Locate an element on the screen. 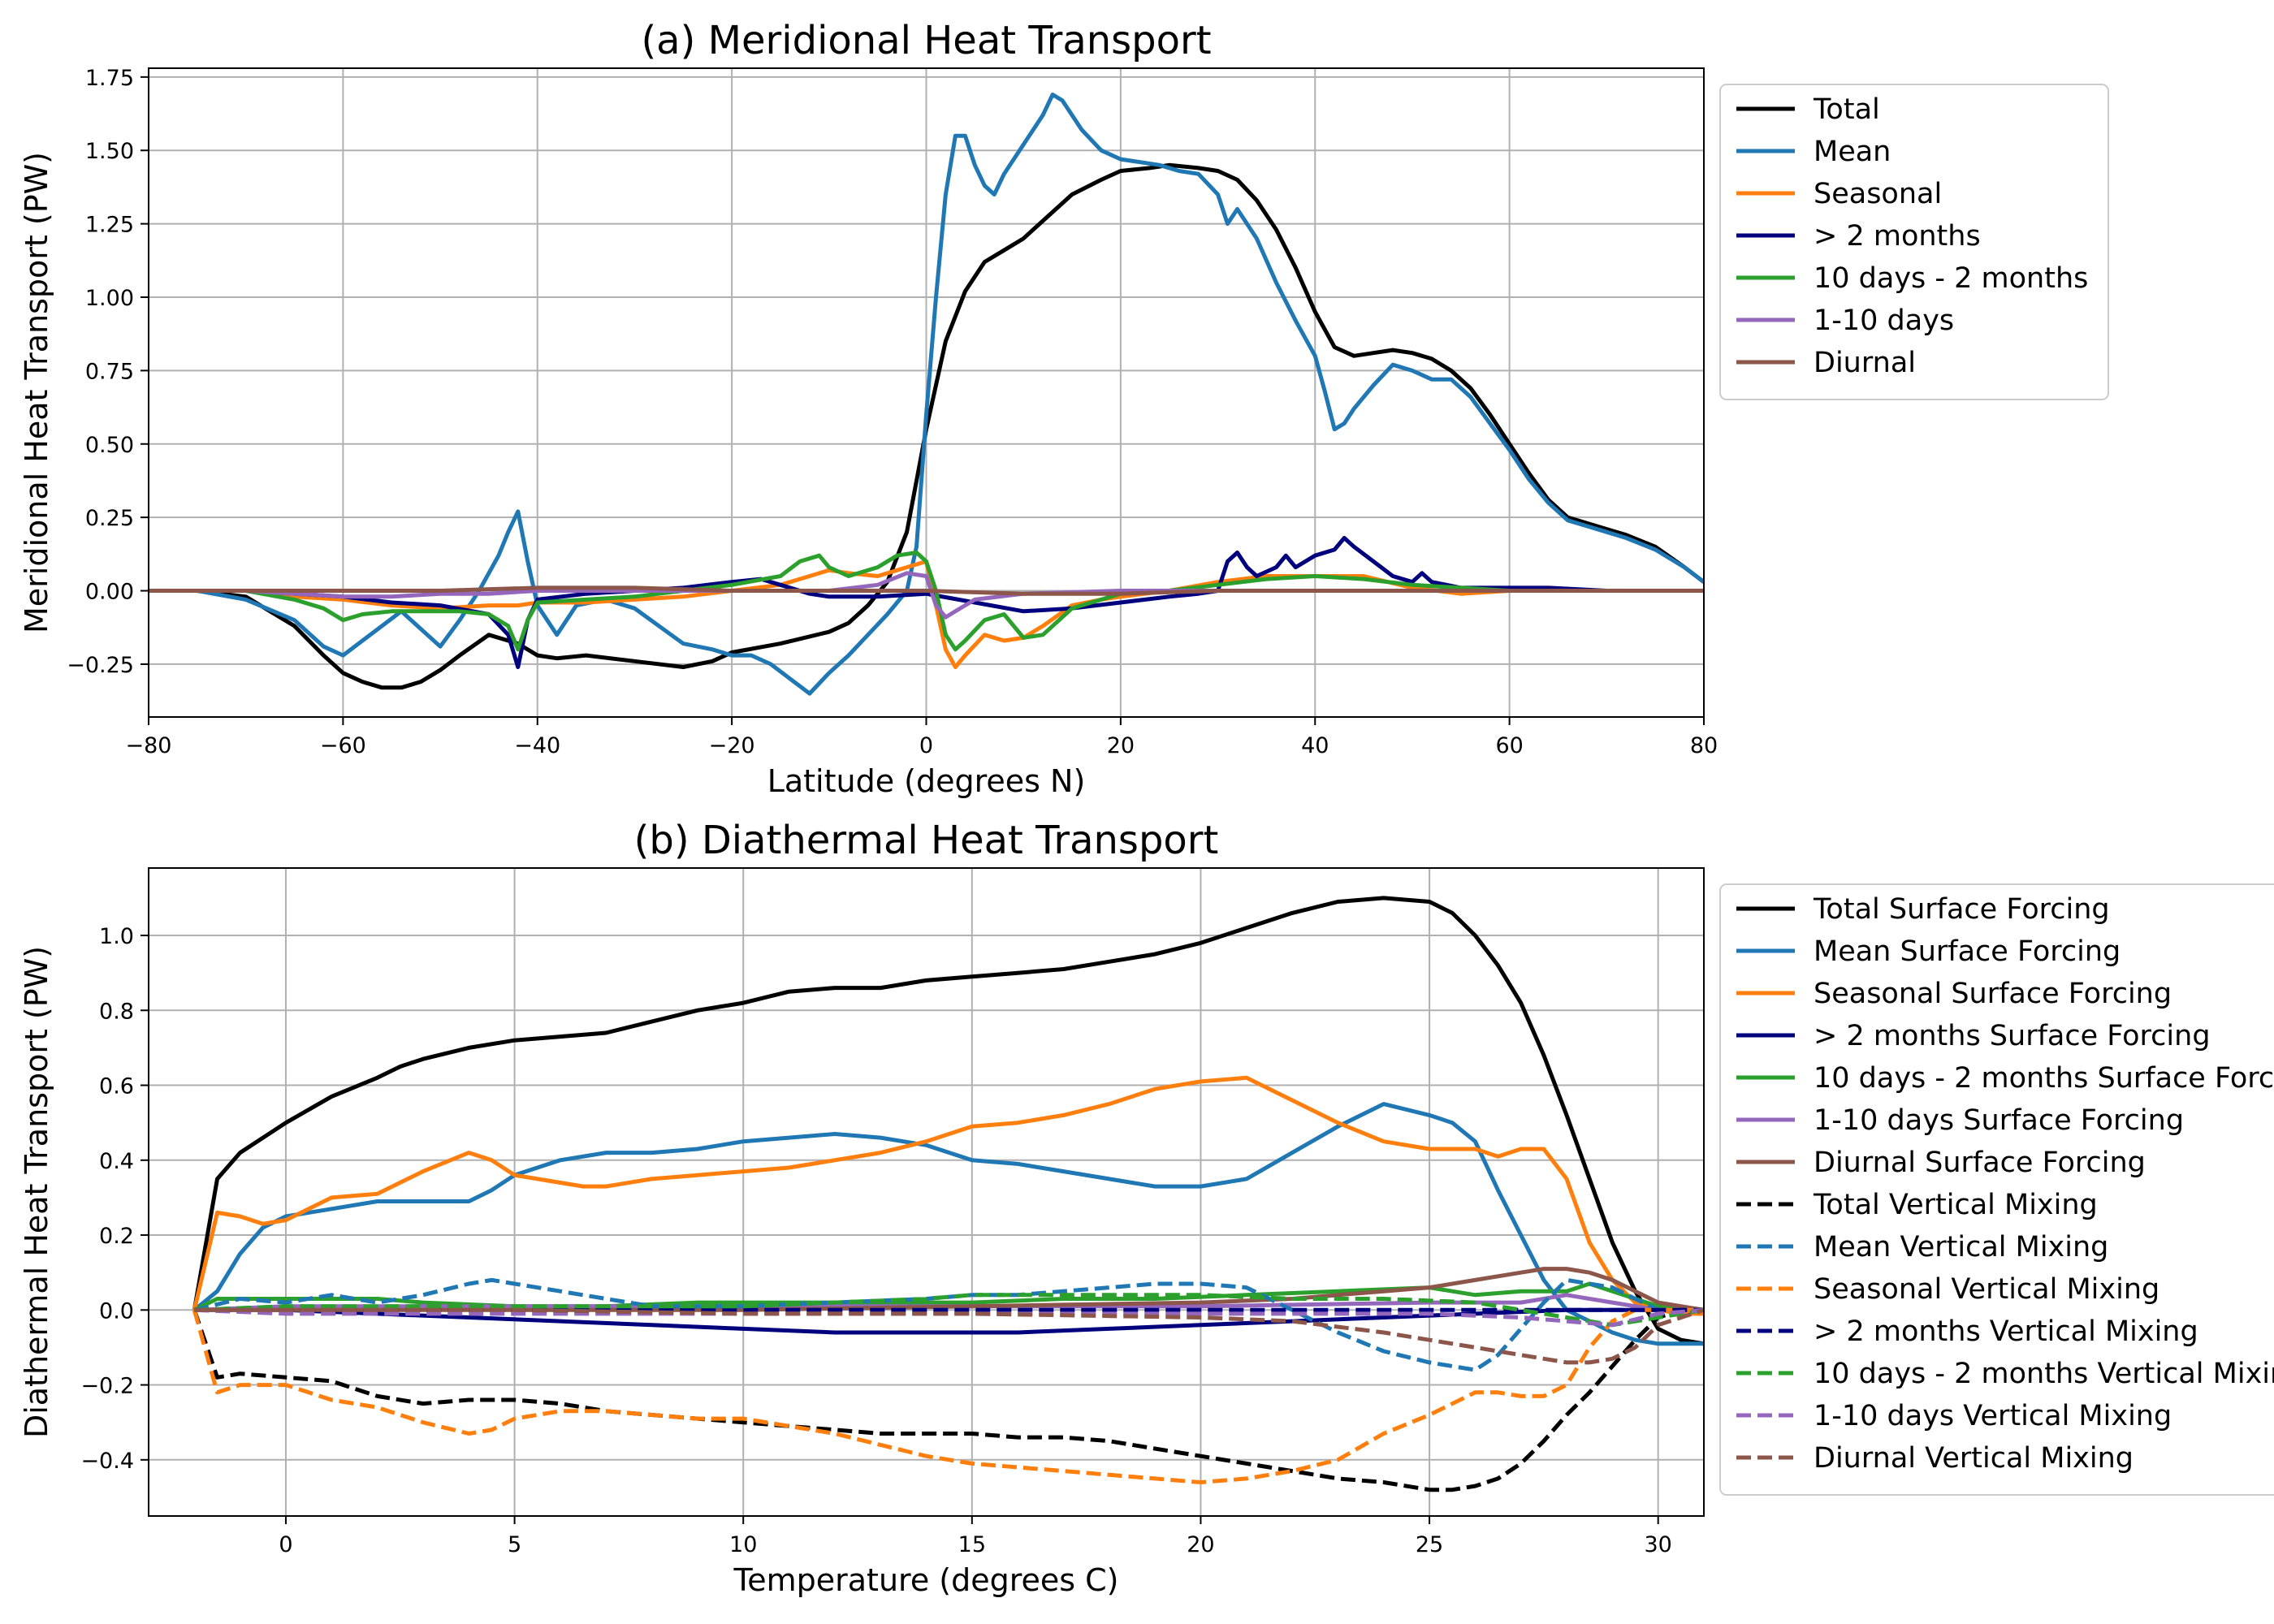  y-tick-label: 0.4 is located at coordinates (116, 1161).